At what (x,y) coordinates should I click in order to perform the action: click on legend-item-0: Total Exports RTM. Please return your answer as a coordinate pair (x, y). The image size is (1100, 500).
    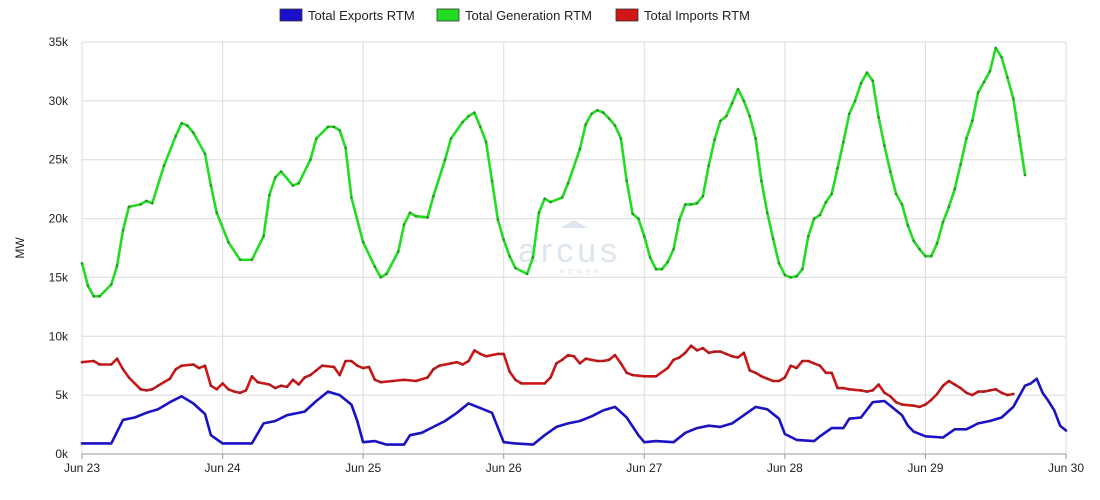
    Looking at the image, I should click on (347, 15).